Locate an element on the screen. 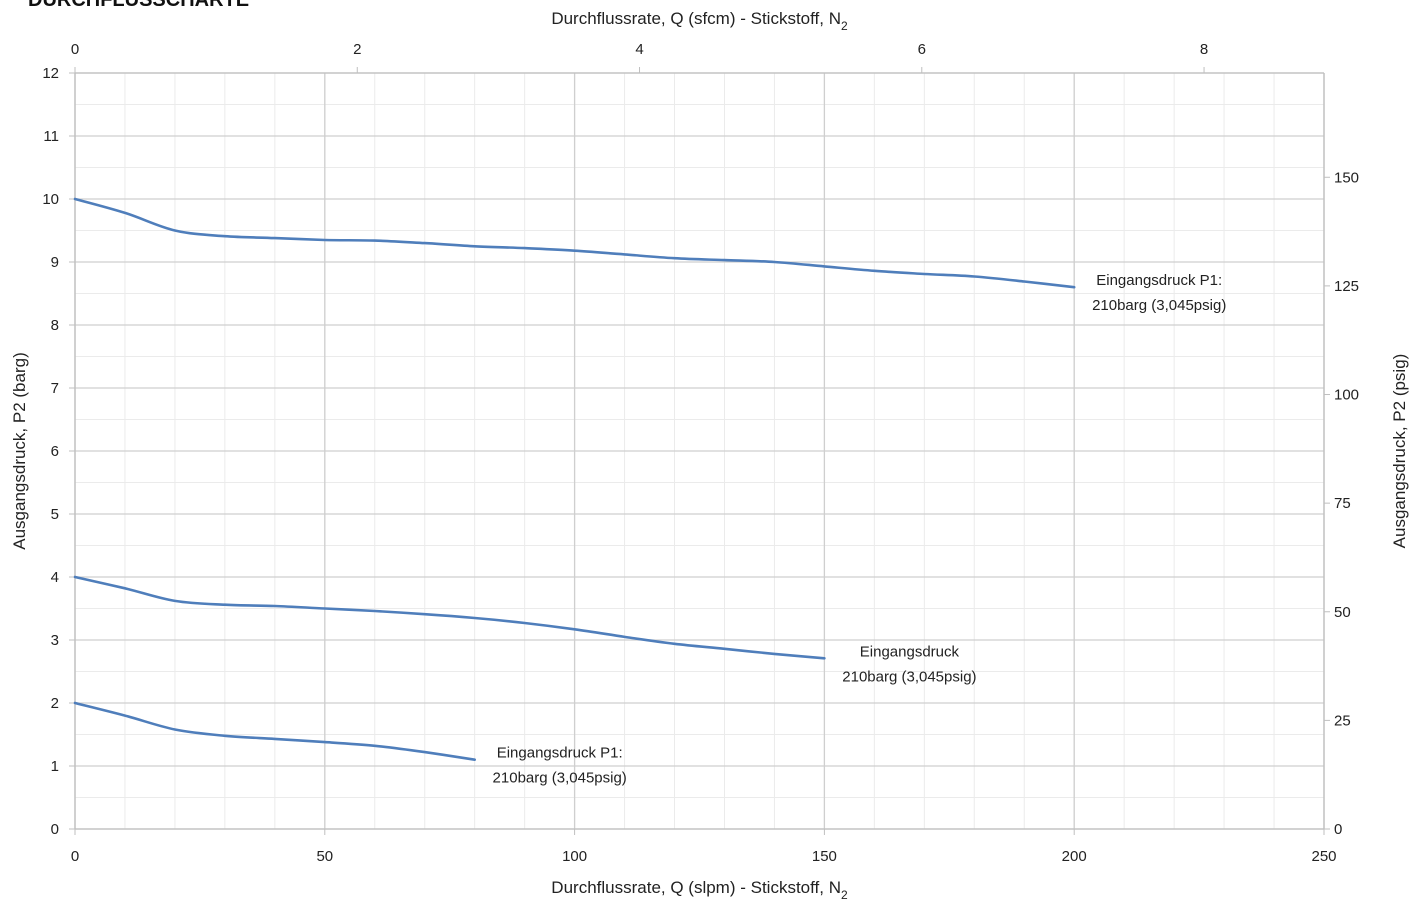 The image size is (1424, 909). y-tick-label: 3 is located at coordinates (55, 640).